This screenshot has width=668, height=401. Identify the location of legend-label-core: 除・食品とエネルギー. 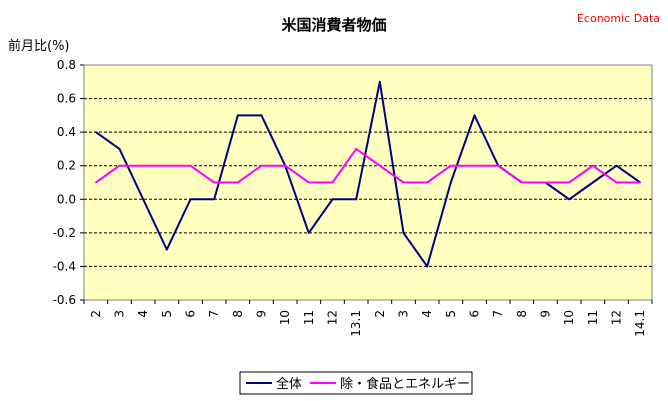
(405, 384).